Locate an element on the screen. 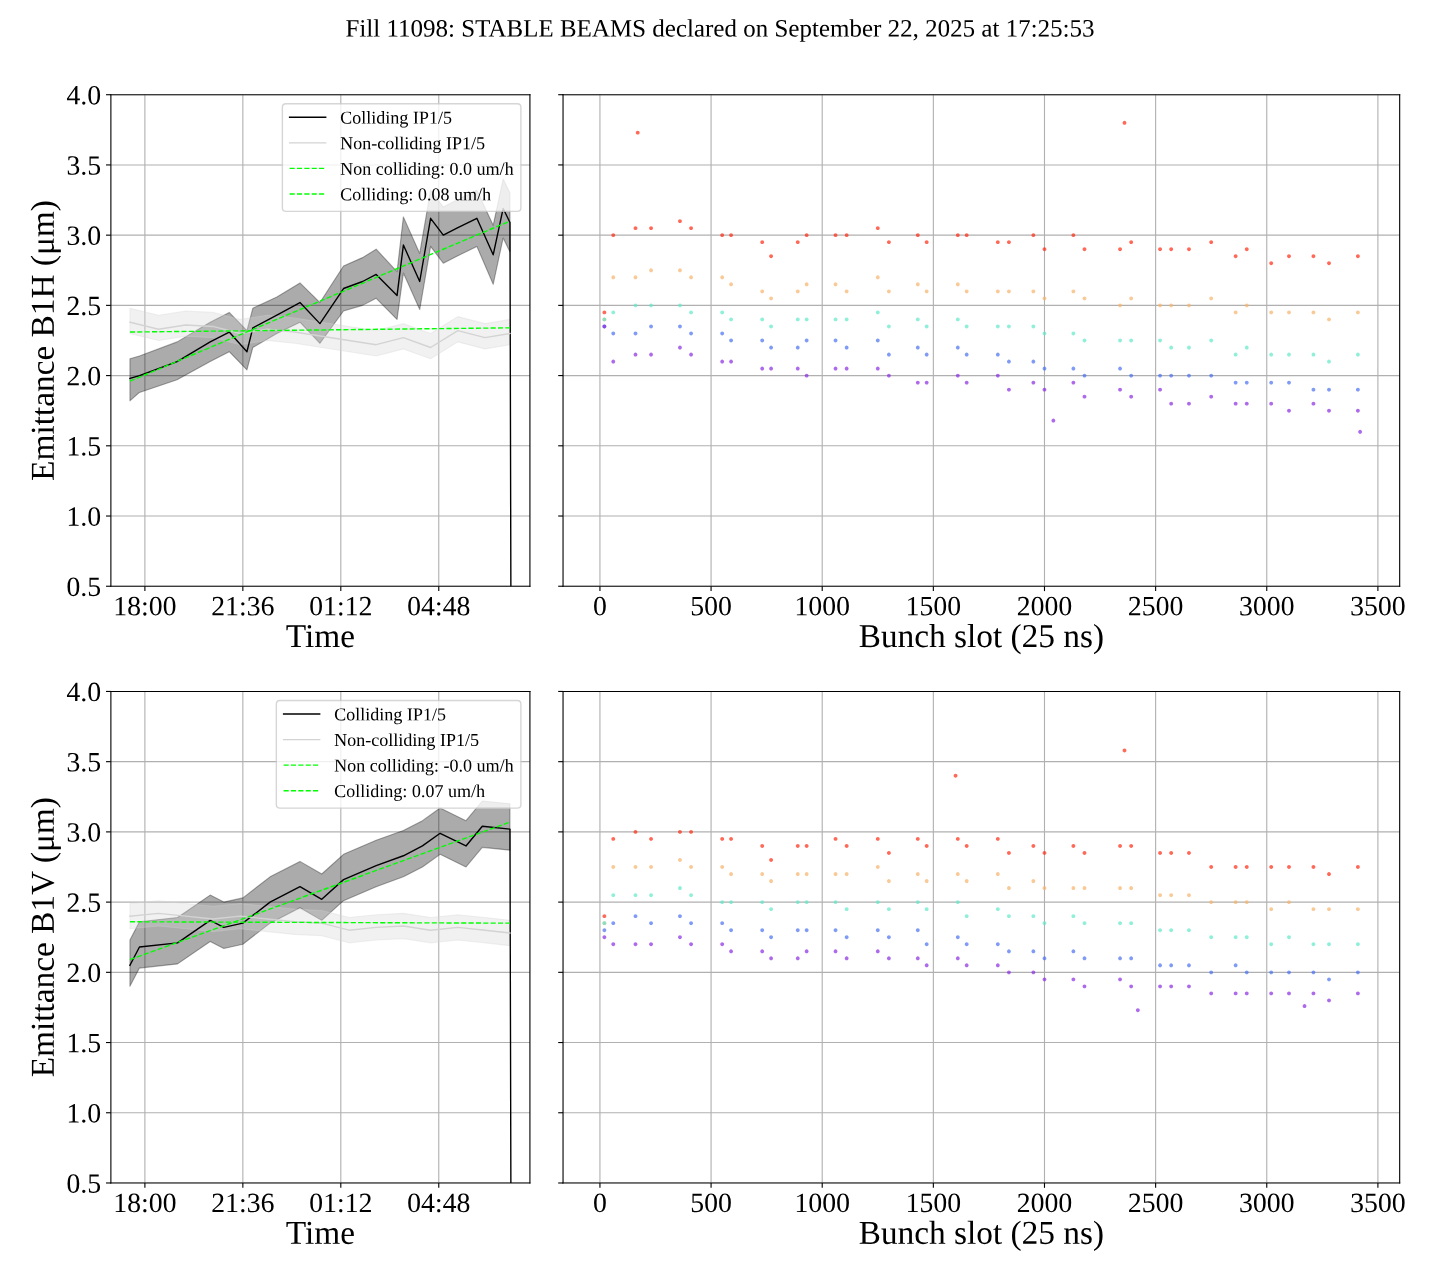 The width and height of the screenshot is (1440, 1280). x-axis-title: Time is located at coordinates (320, 1233).